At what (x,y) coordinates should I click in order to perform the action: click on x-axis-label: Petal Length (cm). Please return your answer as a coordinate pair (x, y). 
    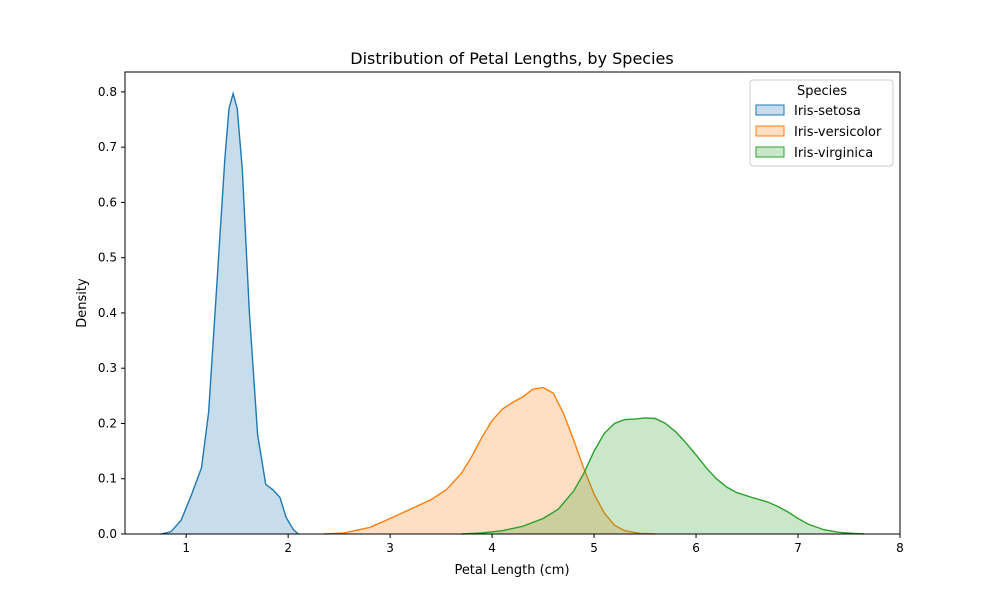
    Looking at the image, I should click on (511, 570).